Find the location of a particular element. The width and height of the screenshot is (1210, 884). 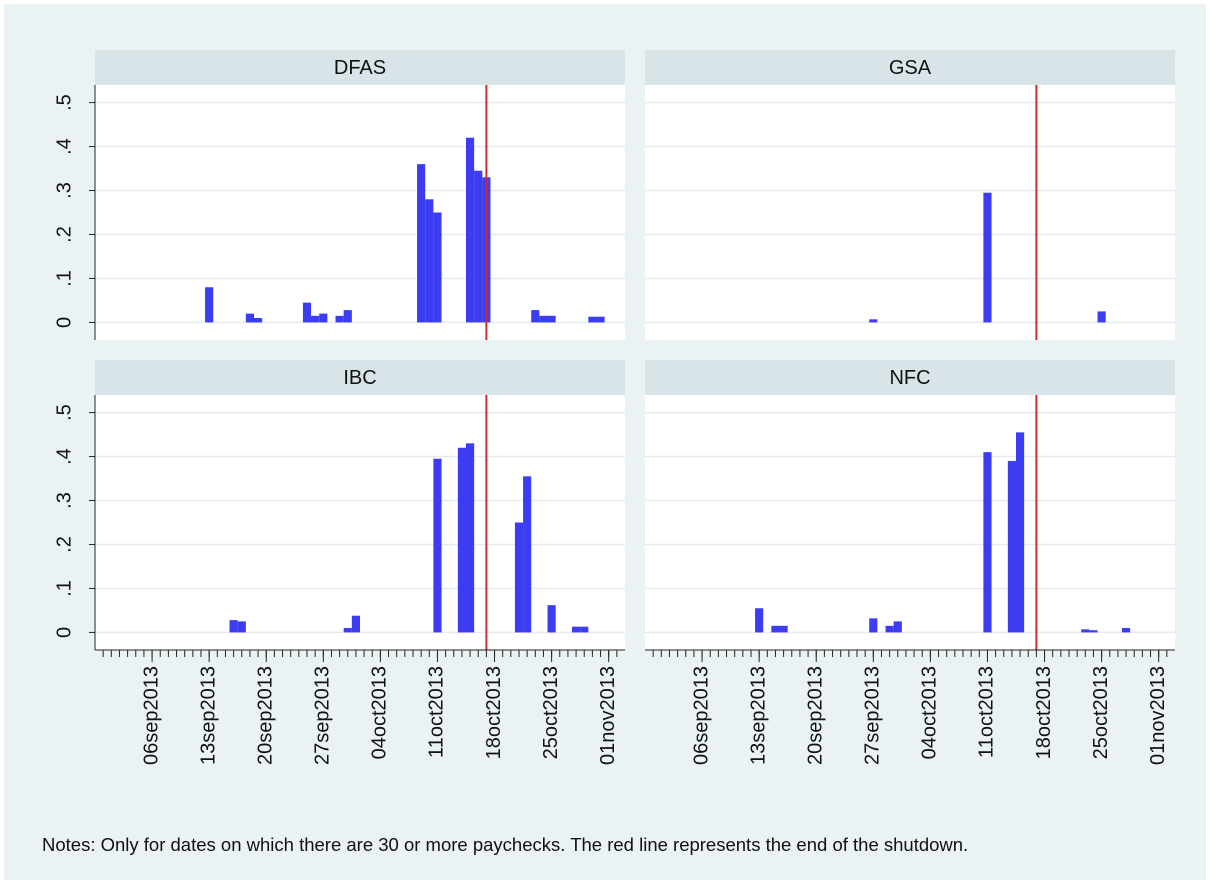

panel-title: GSA is located at coordinates (910, 68).